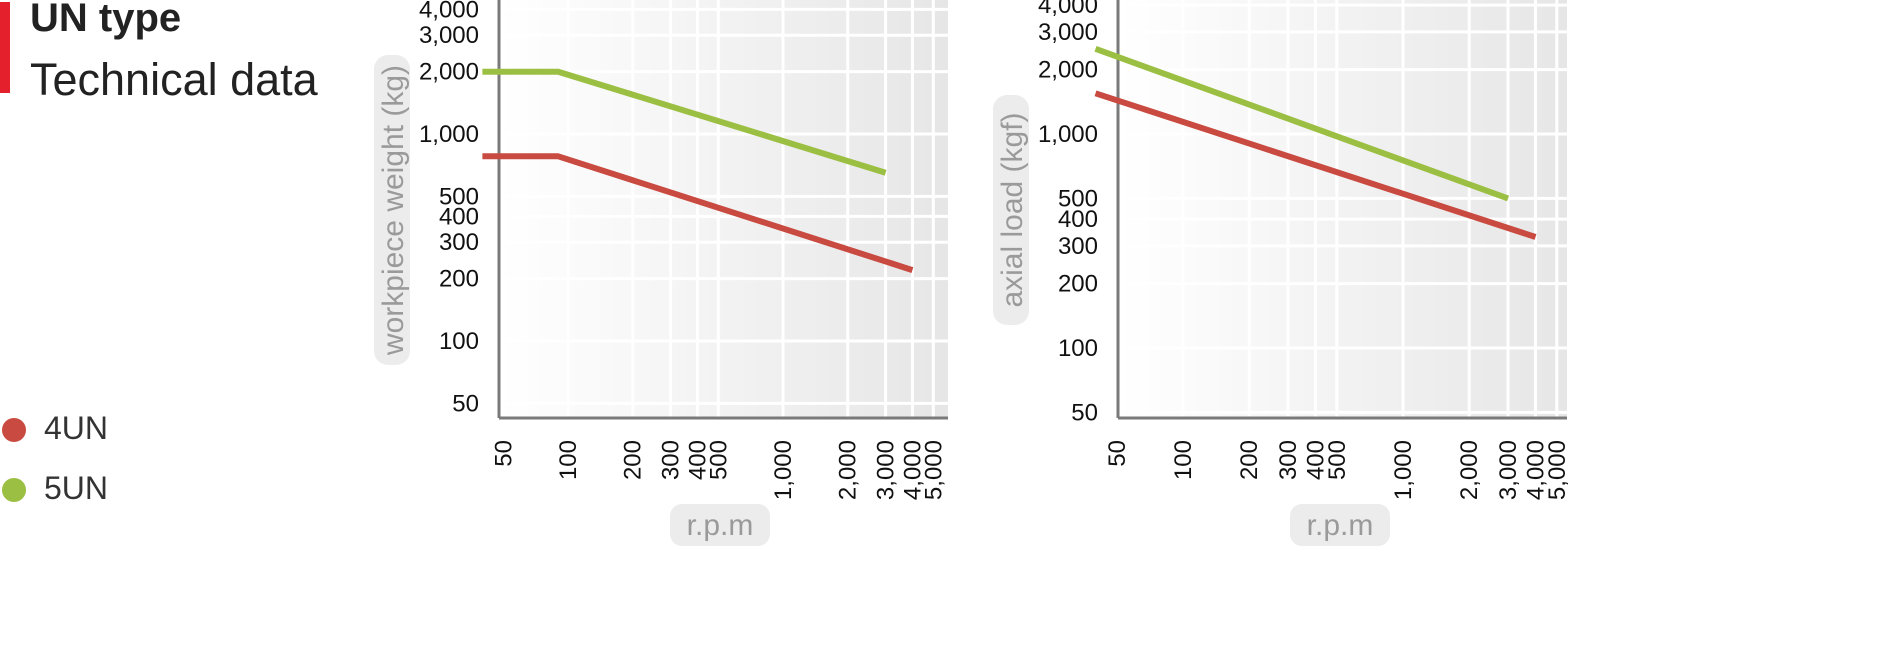 Image resolution: width=1894 pixels, height=657 pixels. I want to click on legend-label-5un: 5UN, so click(76, 488).